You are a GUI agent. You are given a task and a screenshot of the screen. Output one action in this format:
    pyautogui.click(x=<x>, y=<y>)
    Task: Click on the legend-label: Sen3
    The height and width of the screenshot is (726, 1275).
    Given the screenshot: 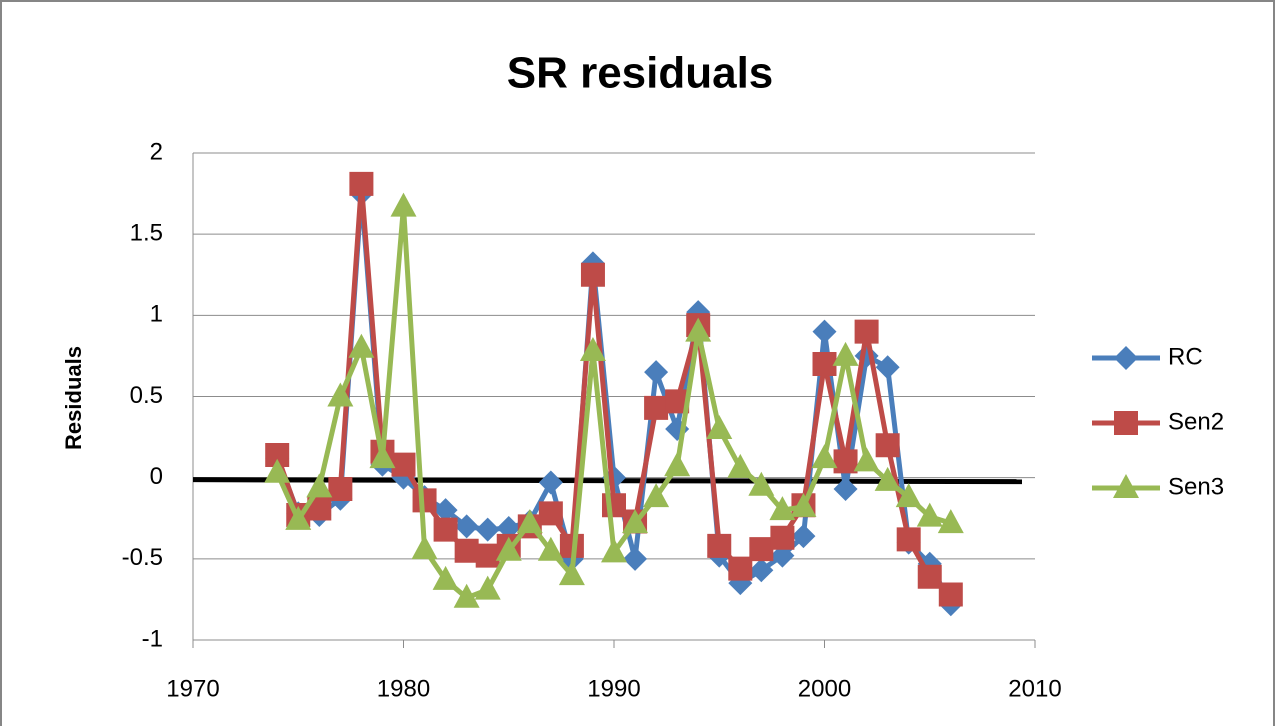 What is the action you would take?
    pyautogui.click(x=1196, y=486)
    